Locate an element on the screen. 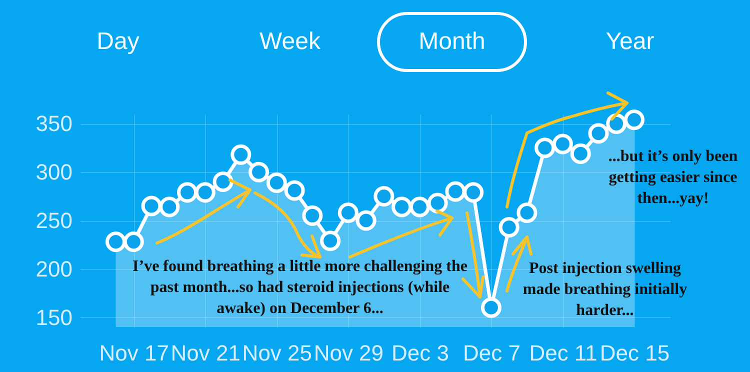 Image resolution: width=750 pixels, height=372 pixels. y-tick-label: 250 is located at coordinates (54, 220).